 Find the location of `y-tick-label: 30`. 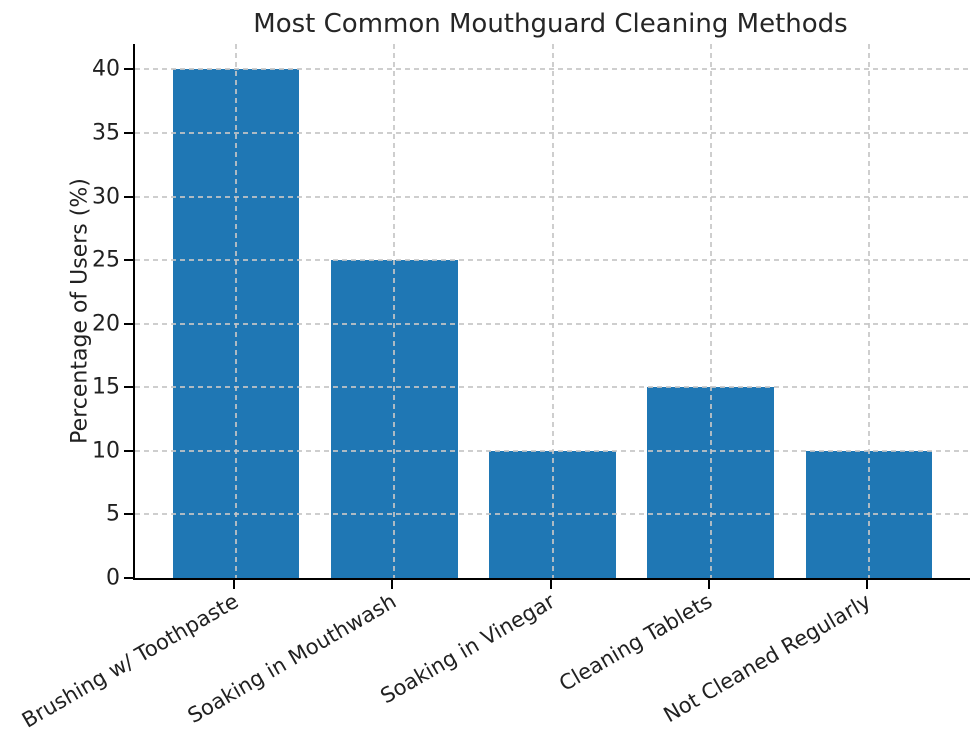

y-tick-label: 30 is located at coordinates (106, 197).